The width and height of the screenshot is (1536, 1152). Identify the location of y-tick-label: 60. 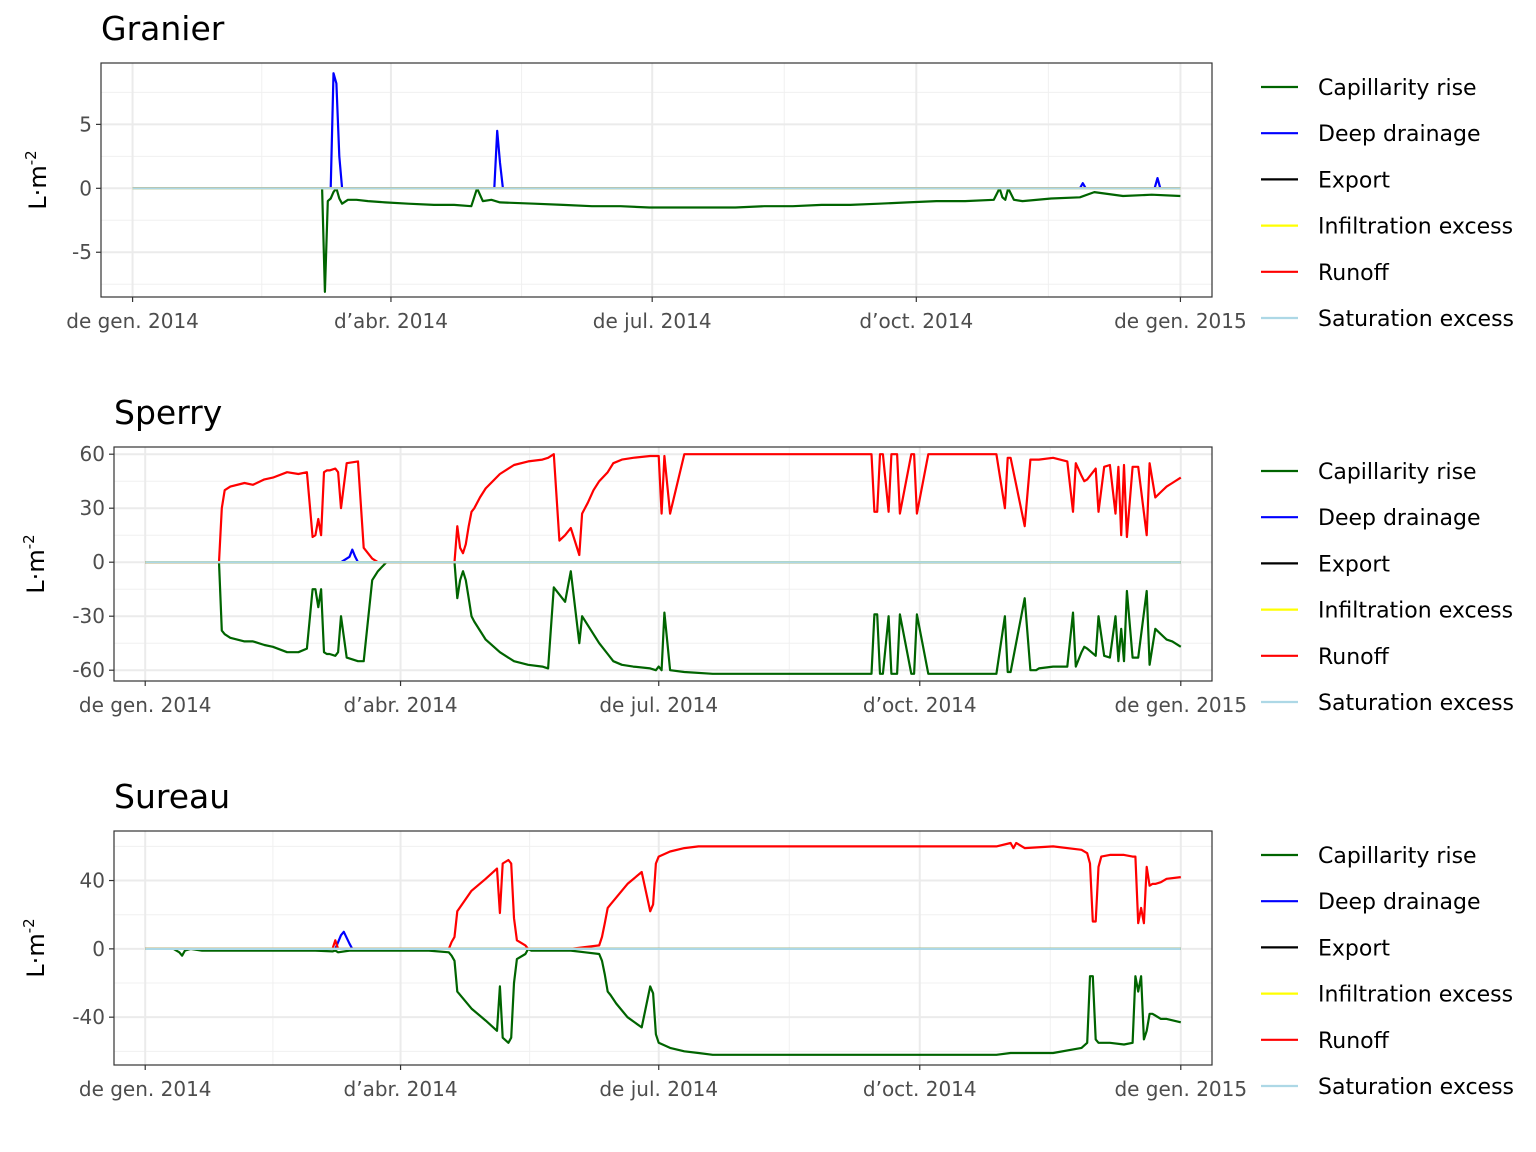
(92, 454).